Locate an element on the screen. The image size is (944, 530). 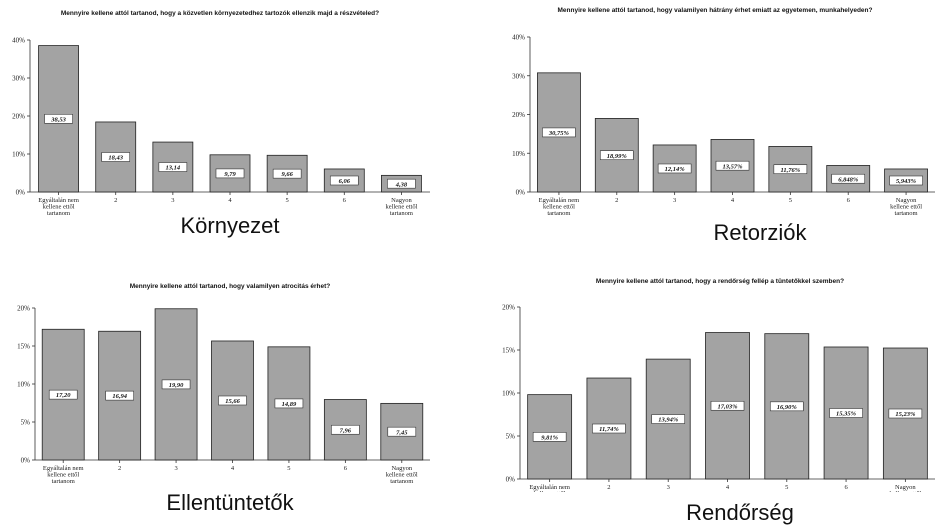
data-label: 18,99% is located at coordinates (617, 156).